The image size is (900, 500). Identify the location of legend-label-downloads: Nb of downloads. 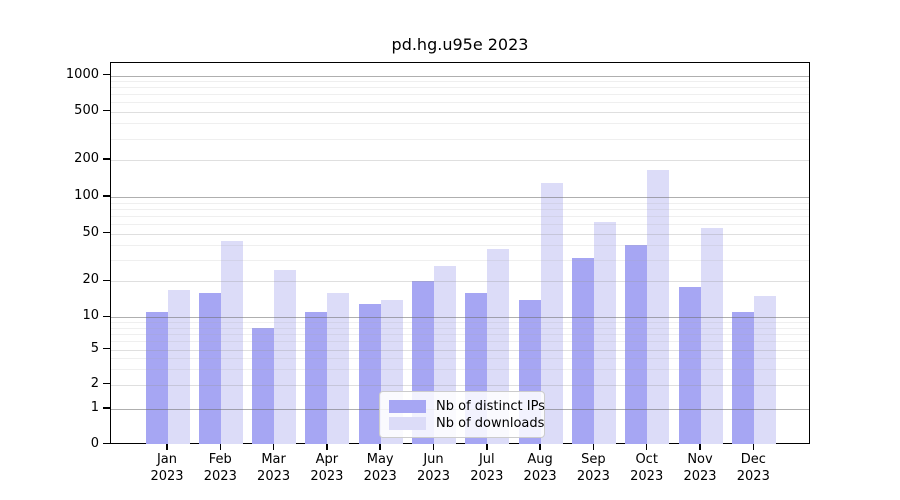
(490, 423).